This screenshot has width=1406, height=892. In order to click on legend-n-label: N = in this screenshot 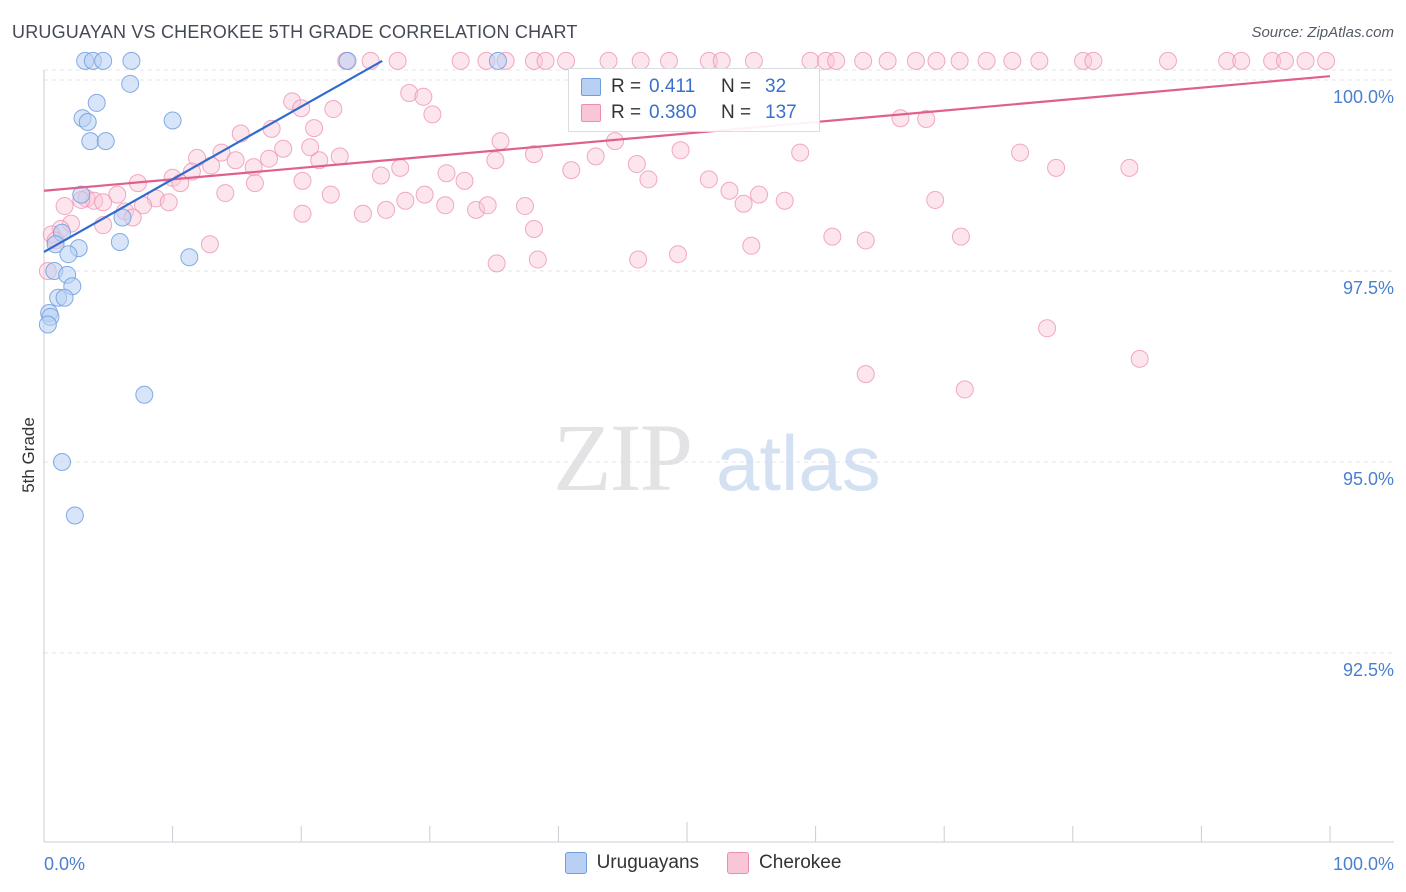, I will do `click(736, 86)`.